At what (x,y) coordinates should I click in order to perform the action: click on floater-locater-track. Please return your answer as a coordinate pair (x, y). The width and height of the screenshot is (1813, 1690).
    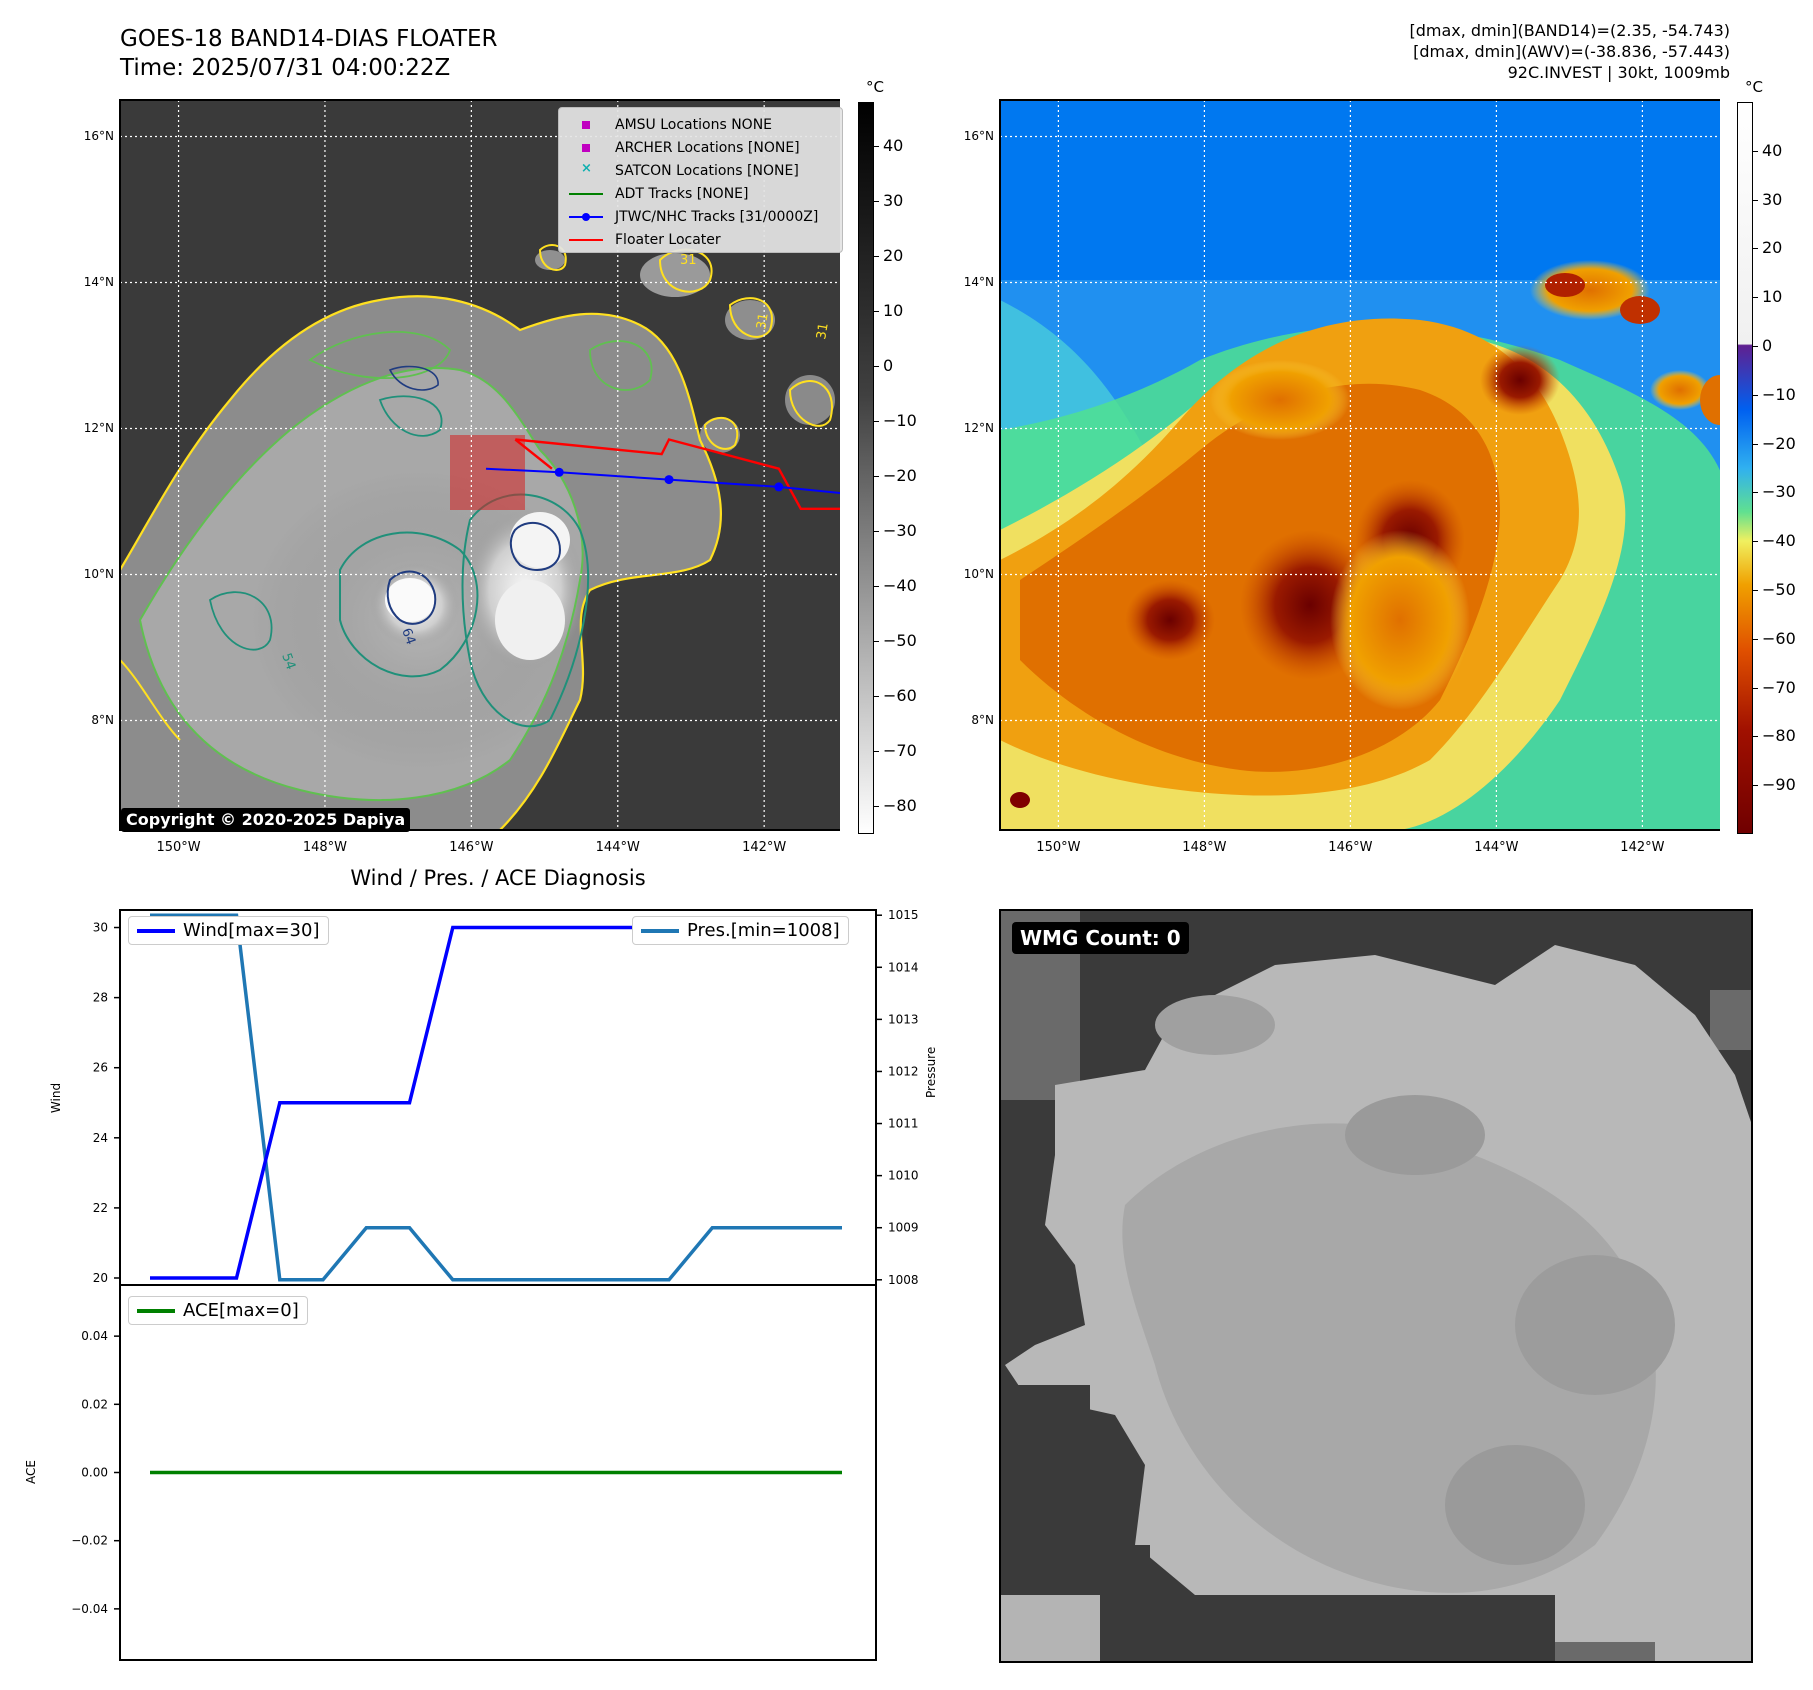
    Looking at the image, I should click on (677, 474).